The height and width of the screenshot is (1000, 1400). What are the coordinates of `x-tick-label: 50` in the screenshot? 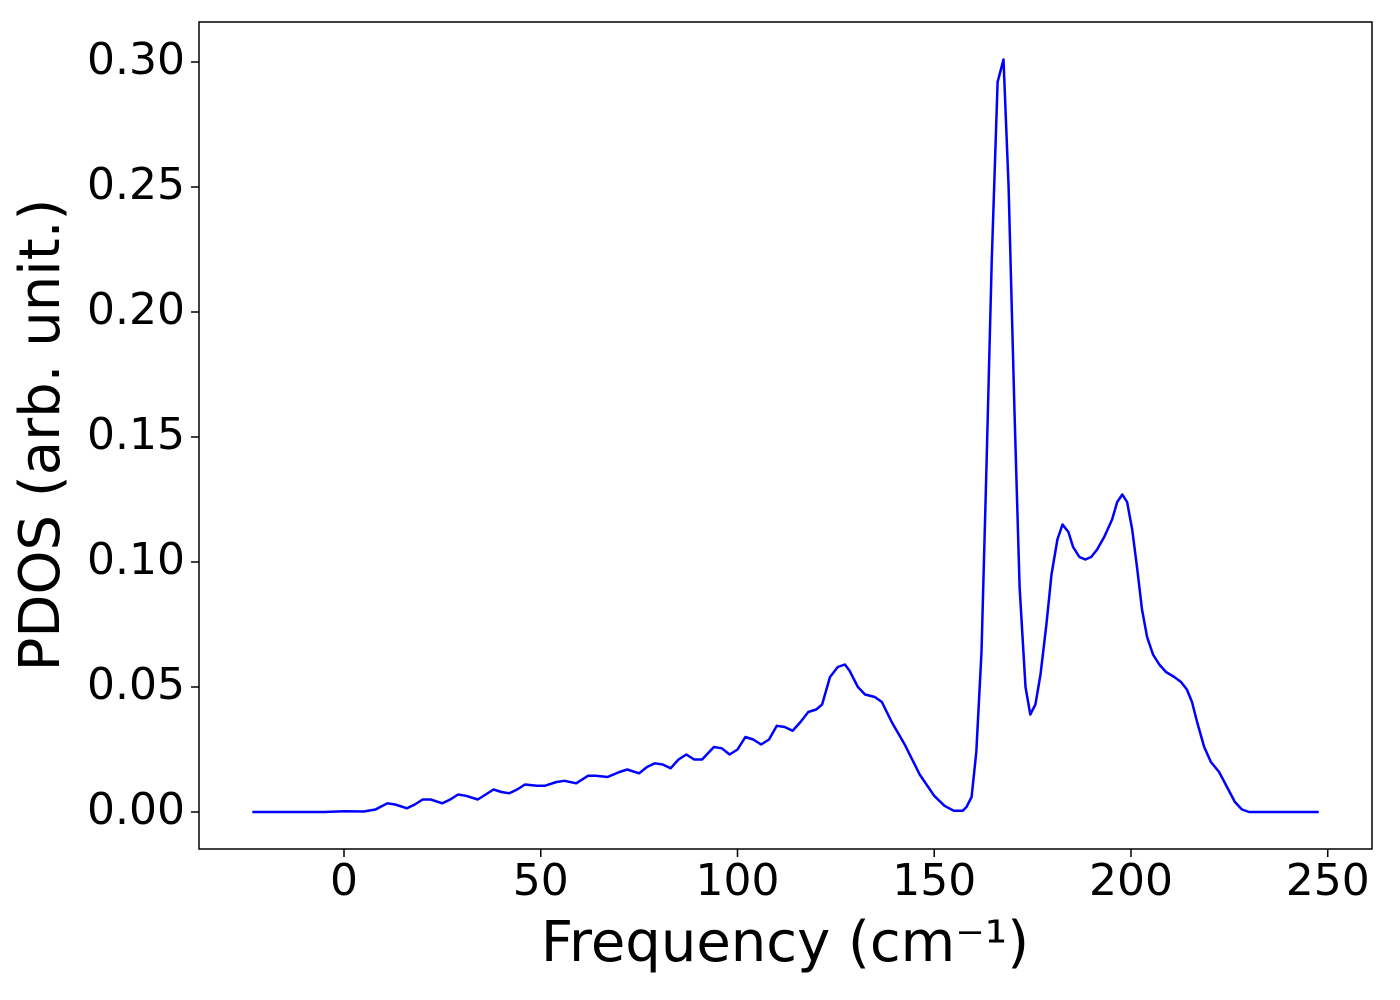 It's located at (541, 880).